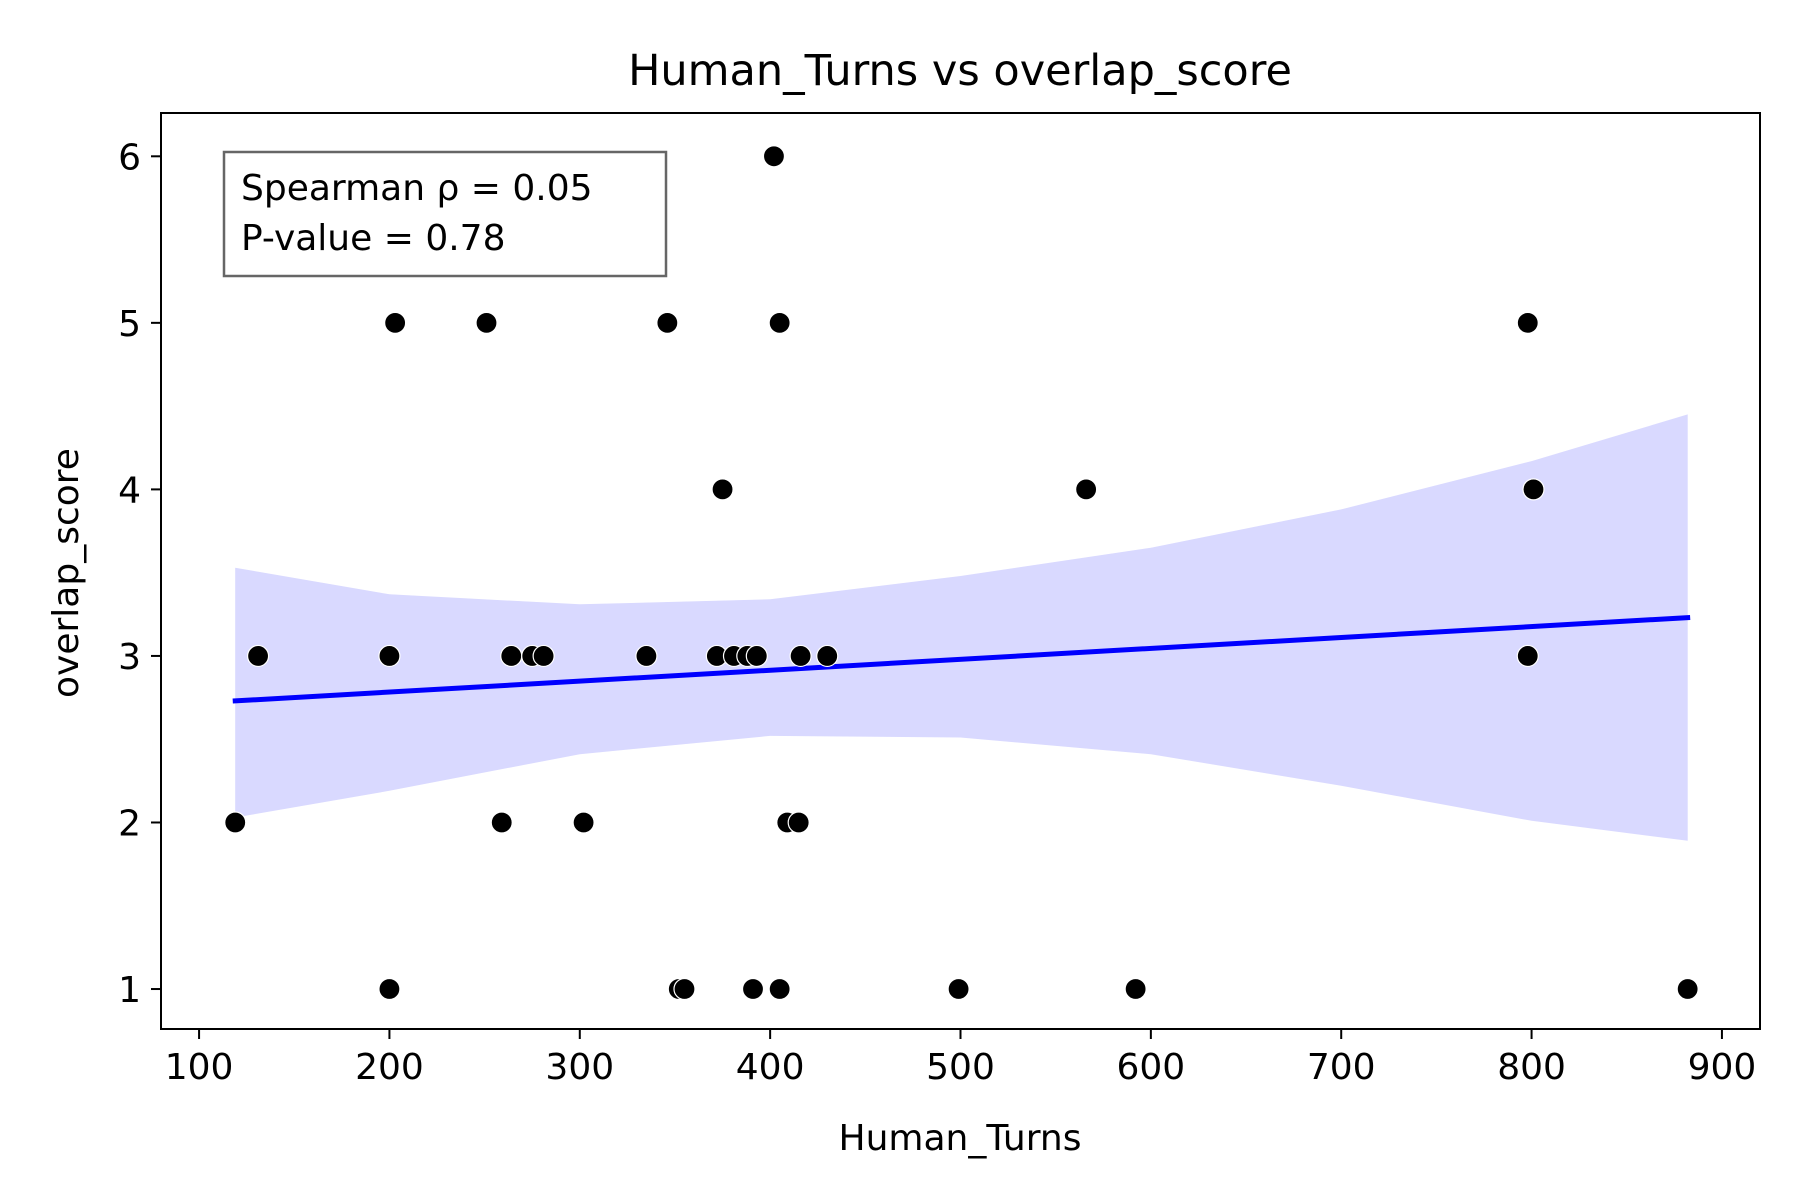 The height and width of the screenshot is (1200, 1800). What do you see at coordinates (66, 573) in the screenshot?
I see `y-axis-label: overlap_score` at bounding box center [66, 573].